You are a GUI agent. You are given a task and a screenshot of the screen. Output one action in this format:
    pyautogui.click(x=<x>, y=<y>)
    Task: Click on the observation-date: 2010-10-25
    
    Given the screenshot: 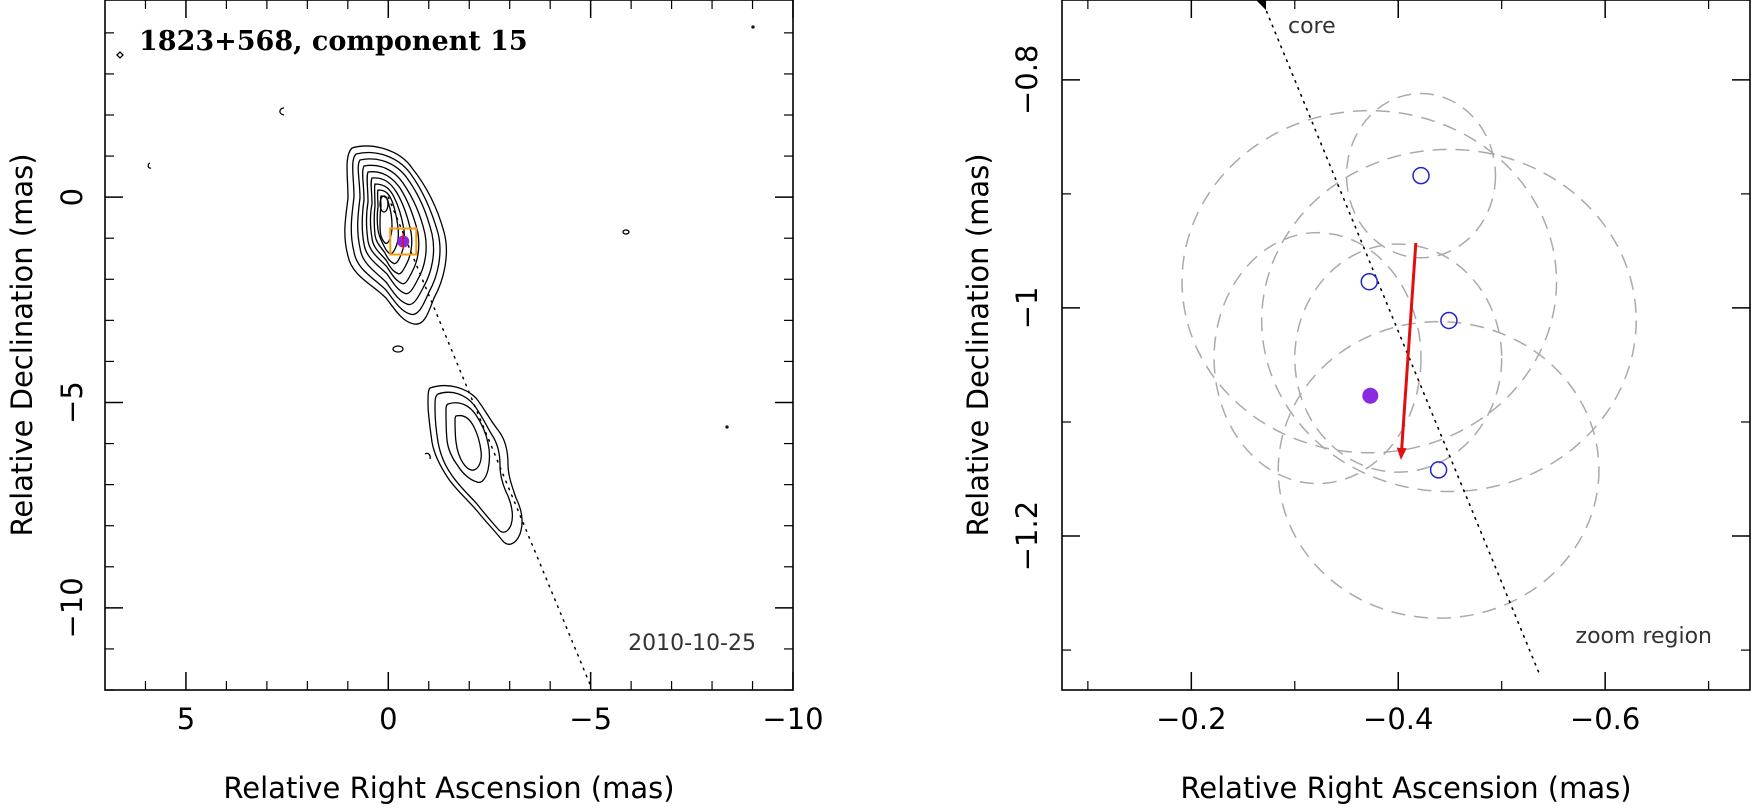 What is the action you would take?
    pyautogui.click(x=692, y=643)
    